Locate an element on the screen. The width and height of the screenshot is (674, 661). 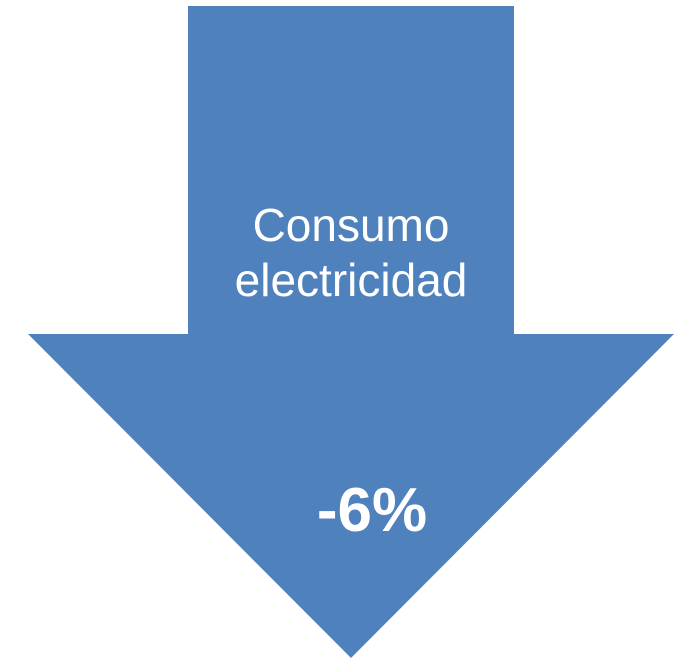
arrow-label-line-2: electricidad is located at coordinates (351, 280).